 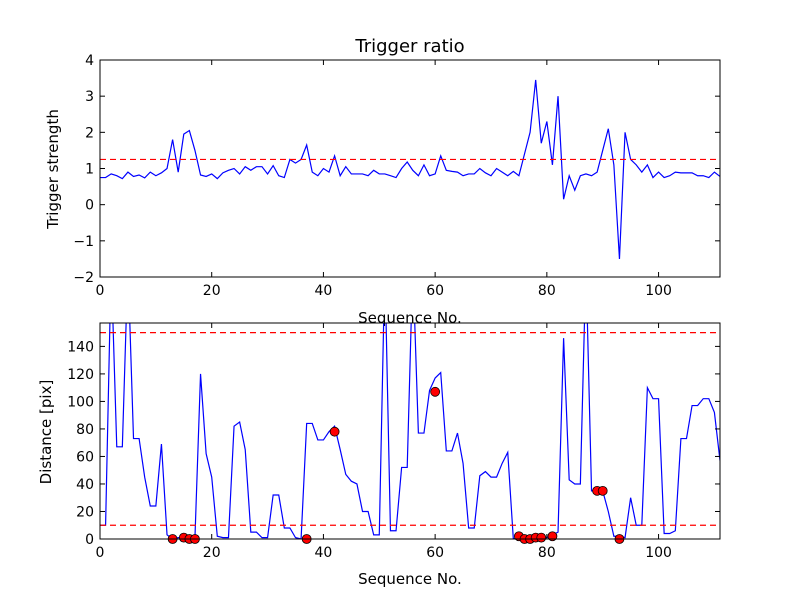 I want to click on top-y-tick-label: −2, so click(x=83, y=278).